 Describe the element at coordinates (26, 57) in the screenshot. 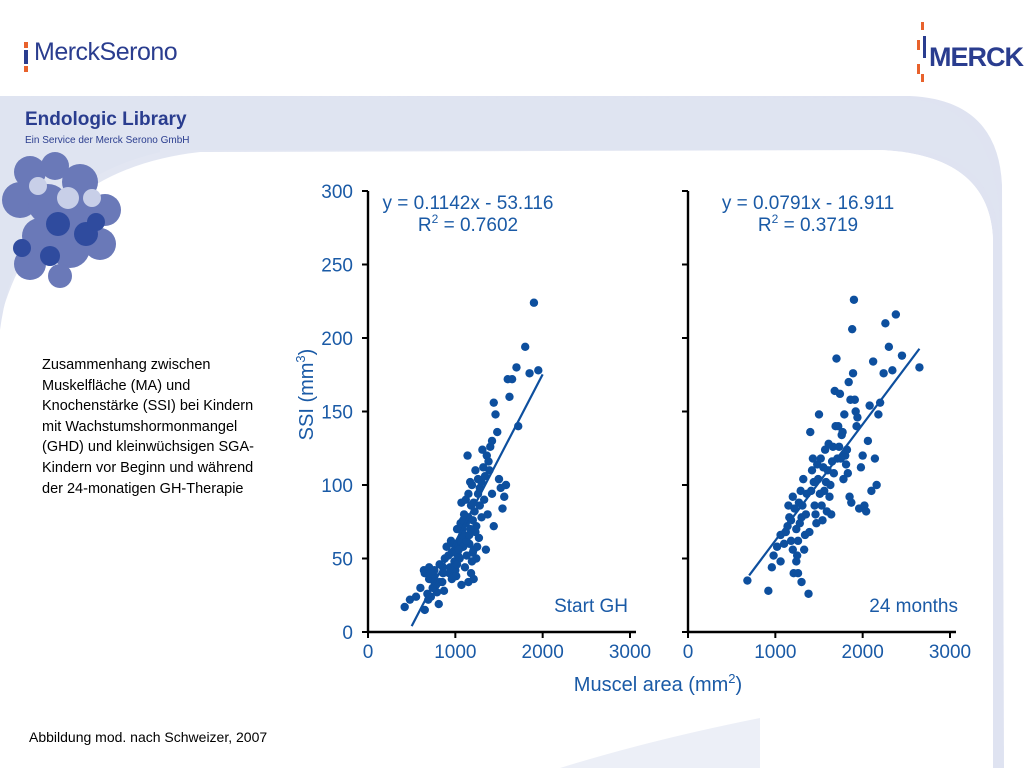

I see `logo-mark-icon` at that location.